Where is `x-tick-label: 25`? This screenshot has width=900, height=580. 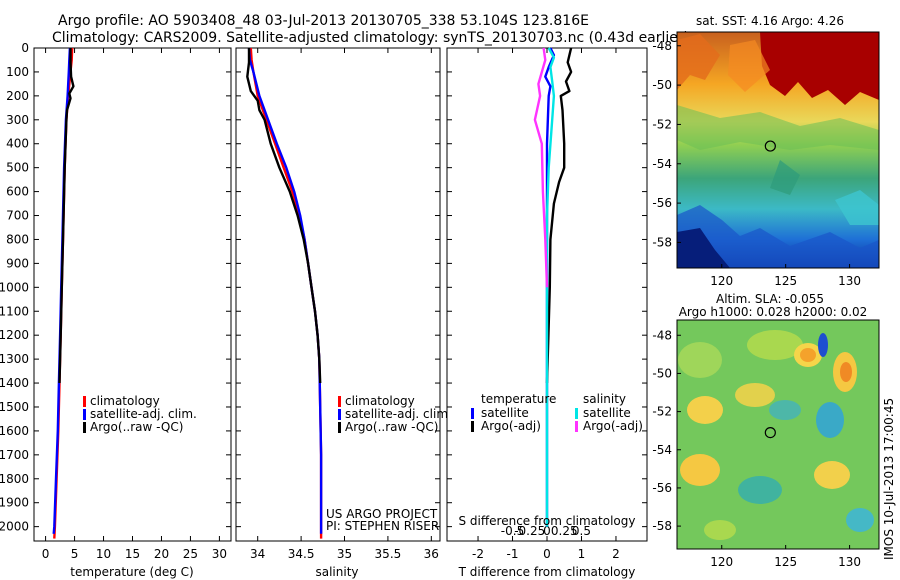 x-tick-label: 25 is located at coordinates (190, 554).